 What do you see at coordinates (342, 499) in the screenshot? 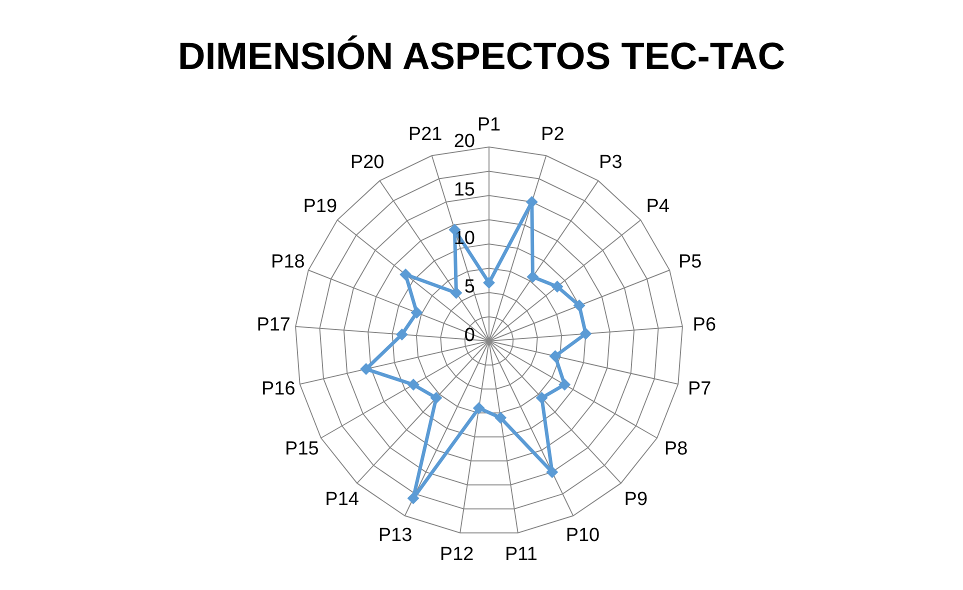
I see `spoke-label: P14` at bounding box center [342, 499].